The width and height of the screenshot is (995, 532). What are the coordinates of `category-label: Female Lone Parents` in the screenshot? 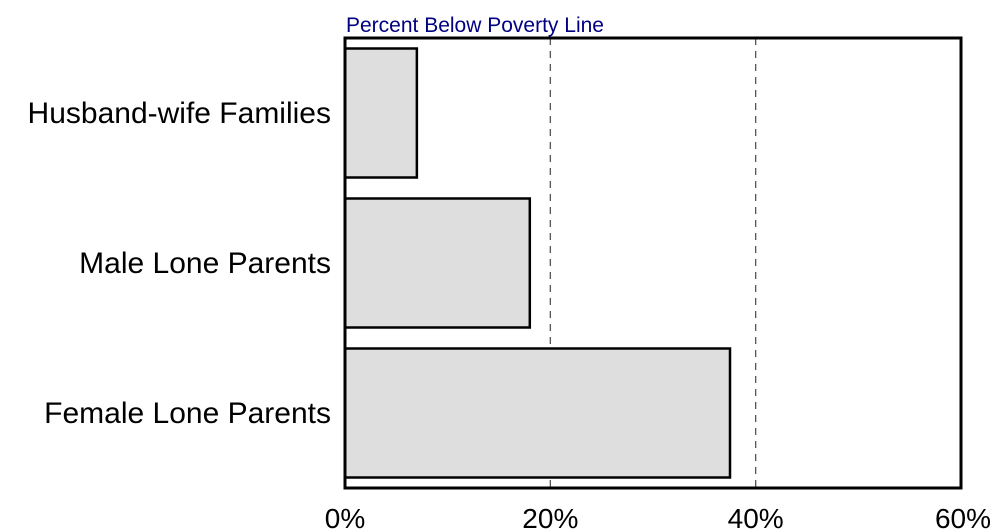 It's located at (187, 413).